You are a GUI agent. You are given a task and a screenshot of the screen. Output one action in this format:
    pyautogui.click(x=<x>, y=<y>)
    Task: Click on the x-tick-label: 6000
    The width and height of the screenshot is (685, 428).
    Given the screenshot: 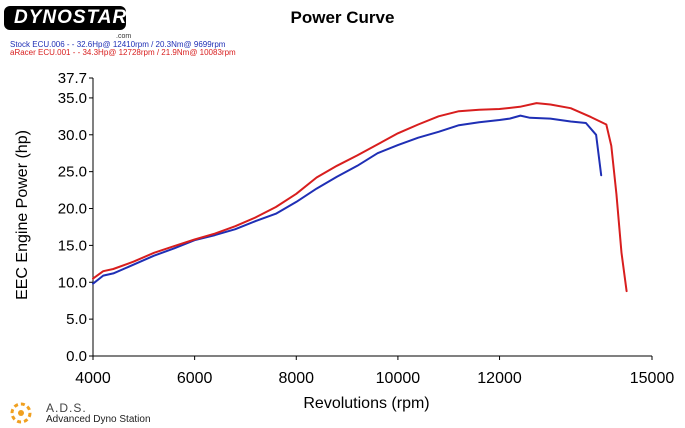 What is the action you would take?
    pyautogui.click(x=195, y=378)
    